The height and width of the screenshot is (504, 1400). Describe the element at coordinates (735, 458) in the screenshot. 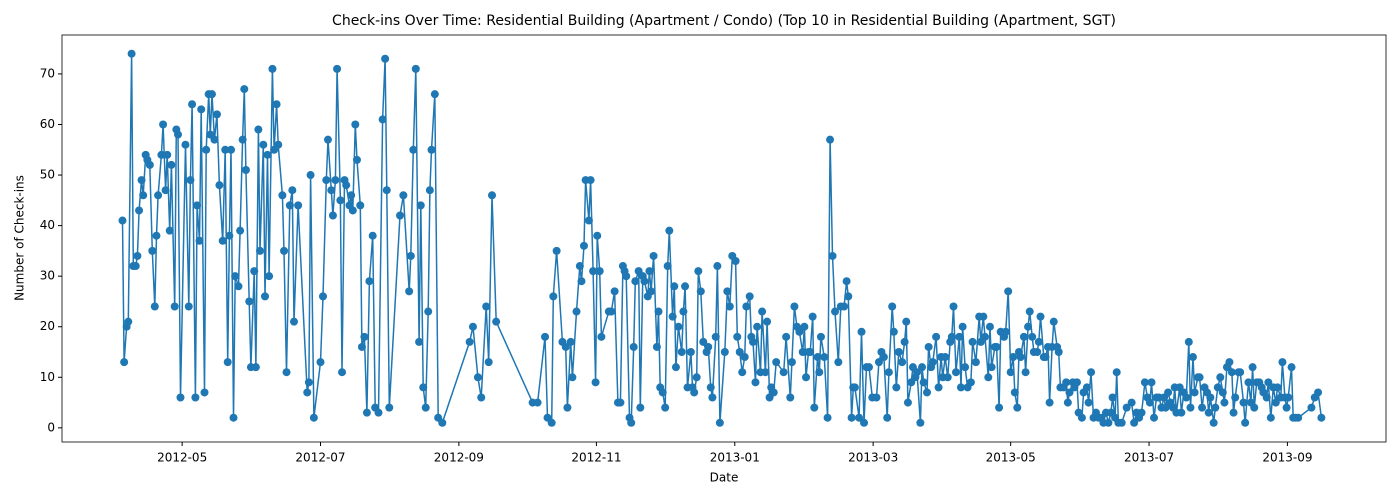

I see `x-tick-label: 2013-01` at that location.